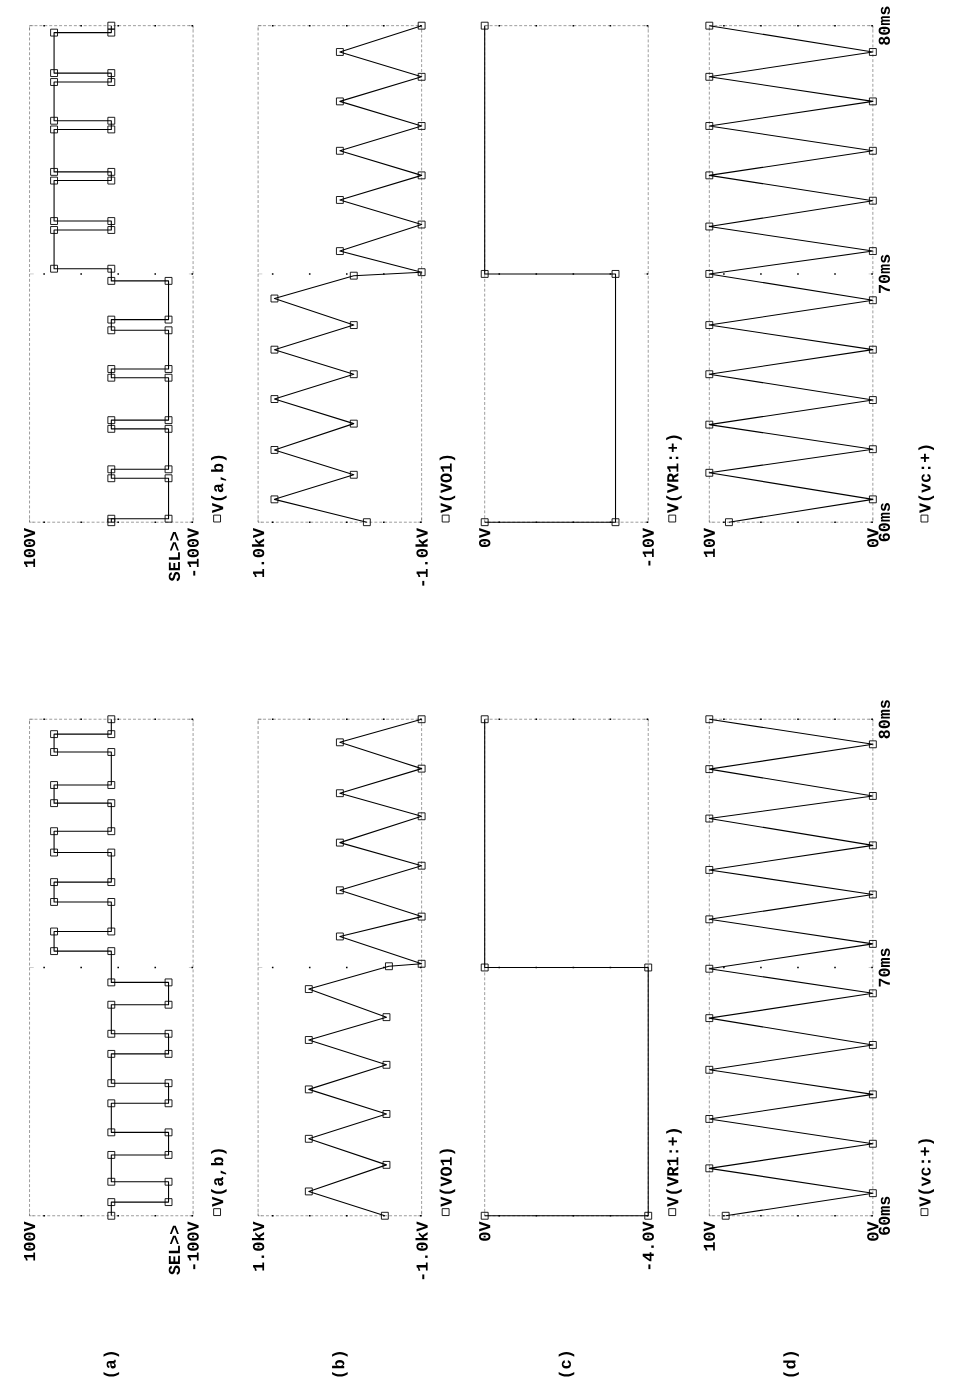 This screenshot has height=1399, width=956. What do you see at coordinates (447, 484) in the screenshot?
I see `text: V(VO1)` at bounding box center [447, 484].